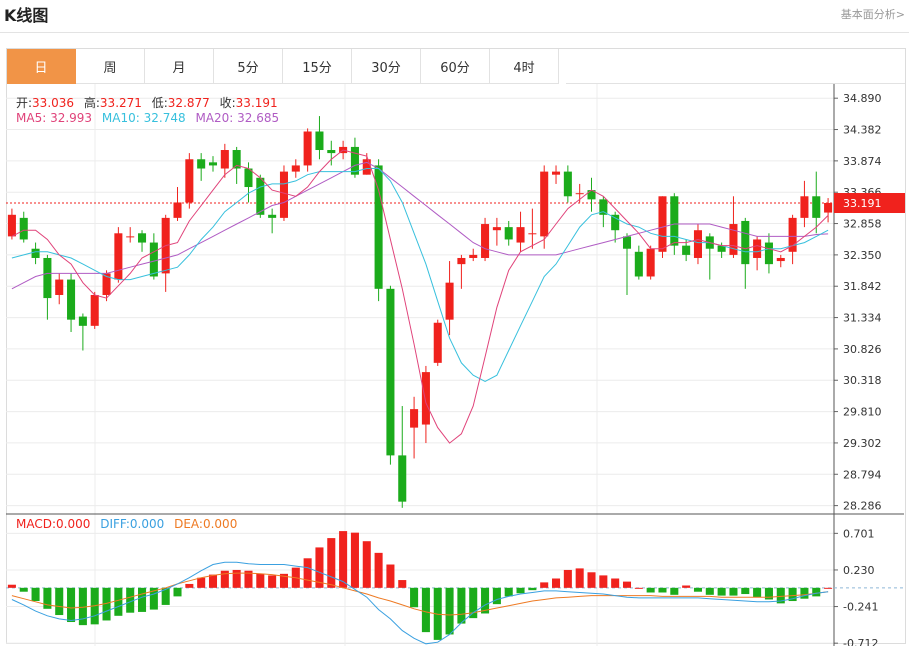 The width and height of the screenshot is (909, 646). What do you see at coordinates (248, 103) in the screenshot?
I see `close-readout: 收:33.191` at bounding box center [248, 103].